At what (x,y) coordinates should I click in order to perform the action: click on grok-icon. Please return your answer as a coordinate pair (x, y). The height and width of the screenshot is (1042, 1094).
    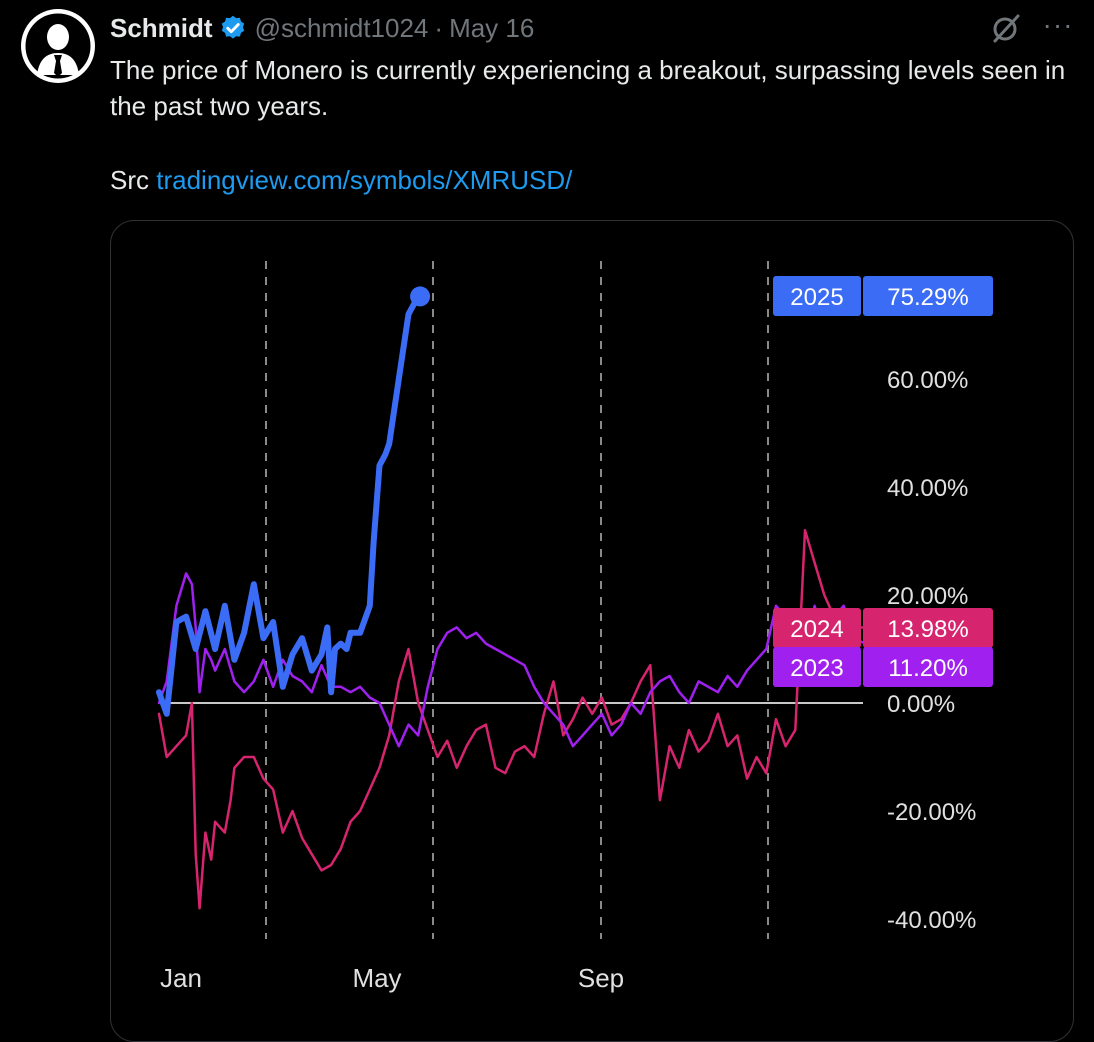
    Looking at the image, I should click on (1006, 28).